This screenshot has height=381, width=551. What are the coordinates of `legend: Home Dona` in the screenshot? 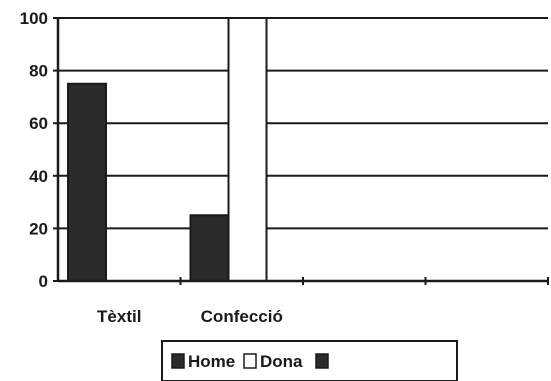 It's located at (309, 360).